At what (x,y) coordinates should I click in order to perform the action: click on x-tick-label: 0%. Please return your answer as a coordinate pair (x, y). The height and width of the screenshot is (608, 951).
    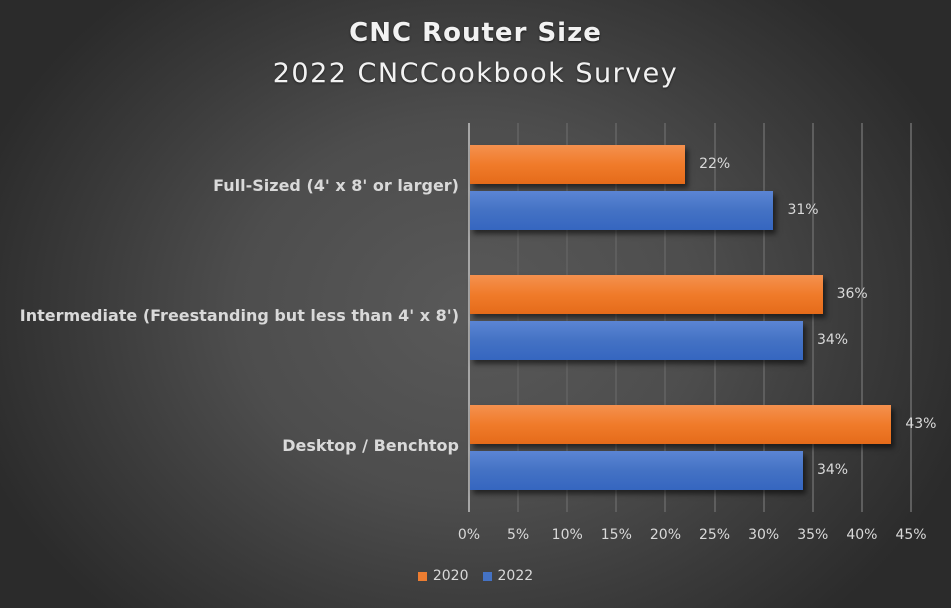
    Looking at the image, I should click on (469, 535).